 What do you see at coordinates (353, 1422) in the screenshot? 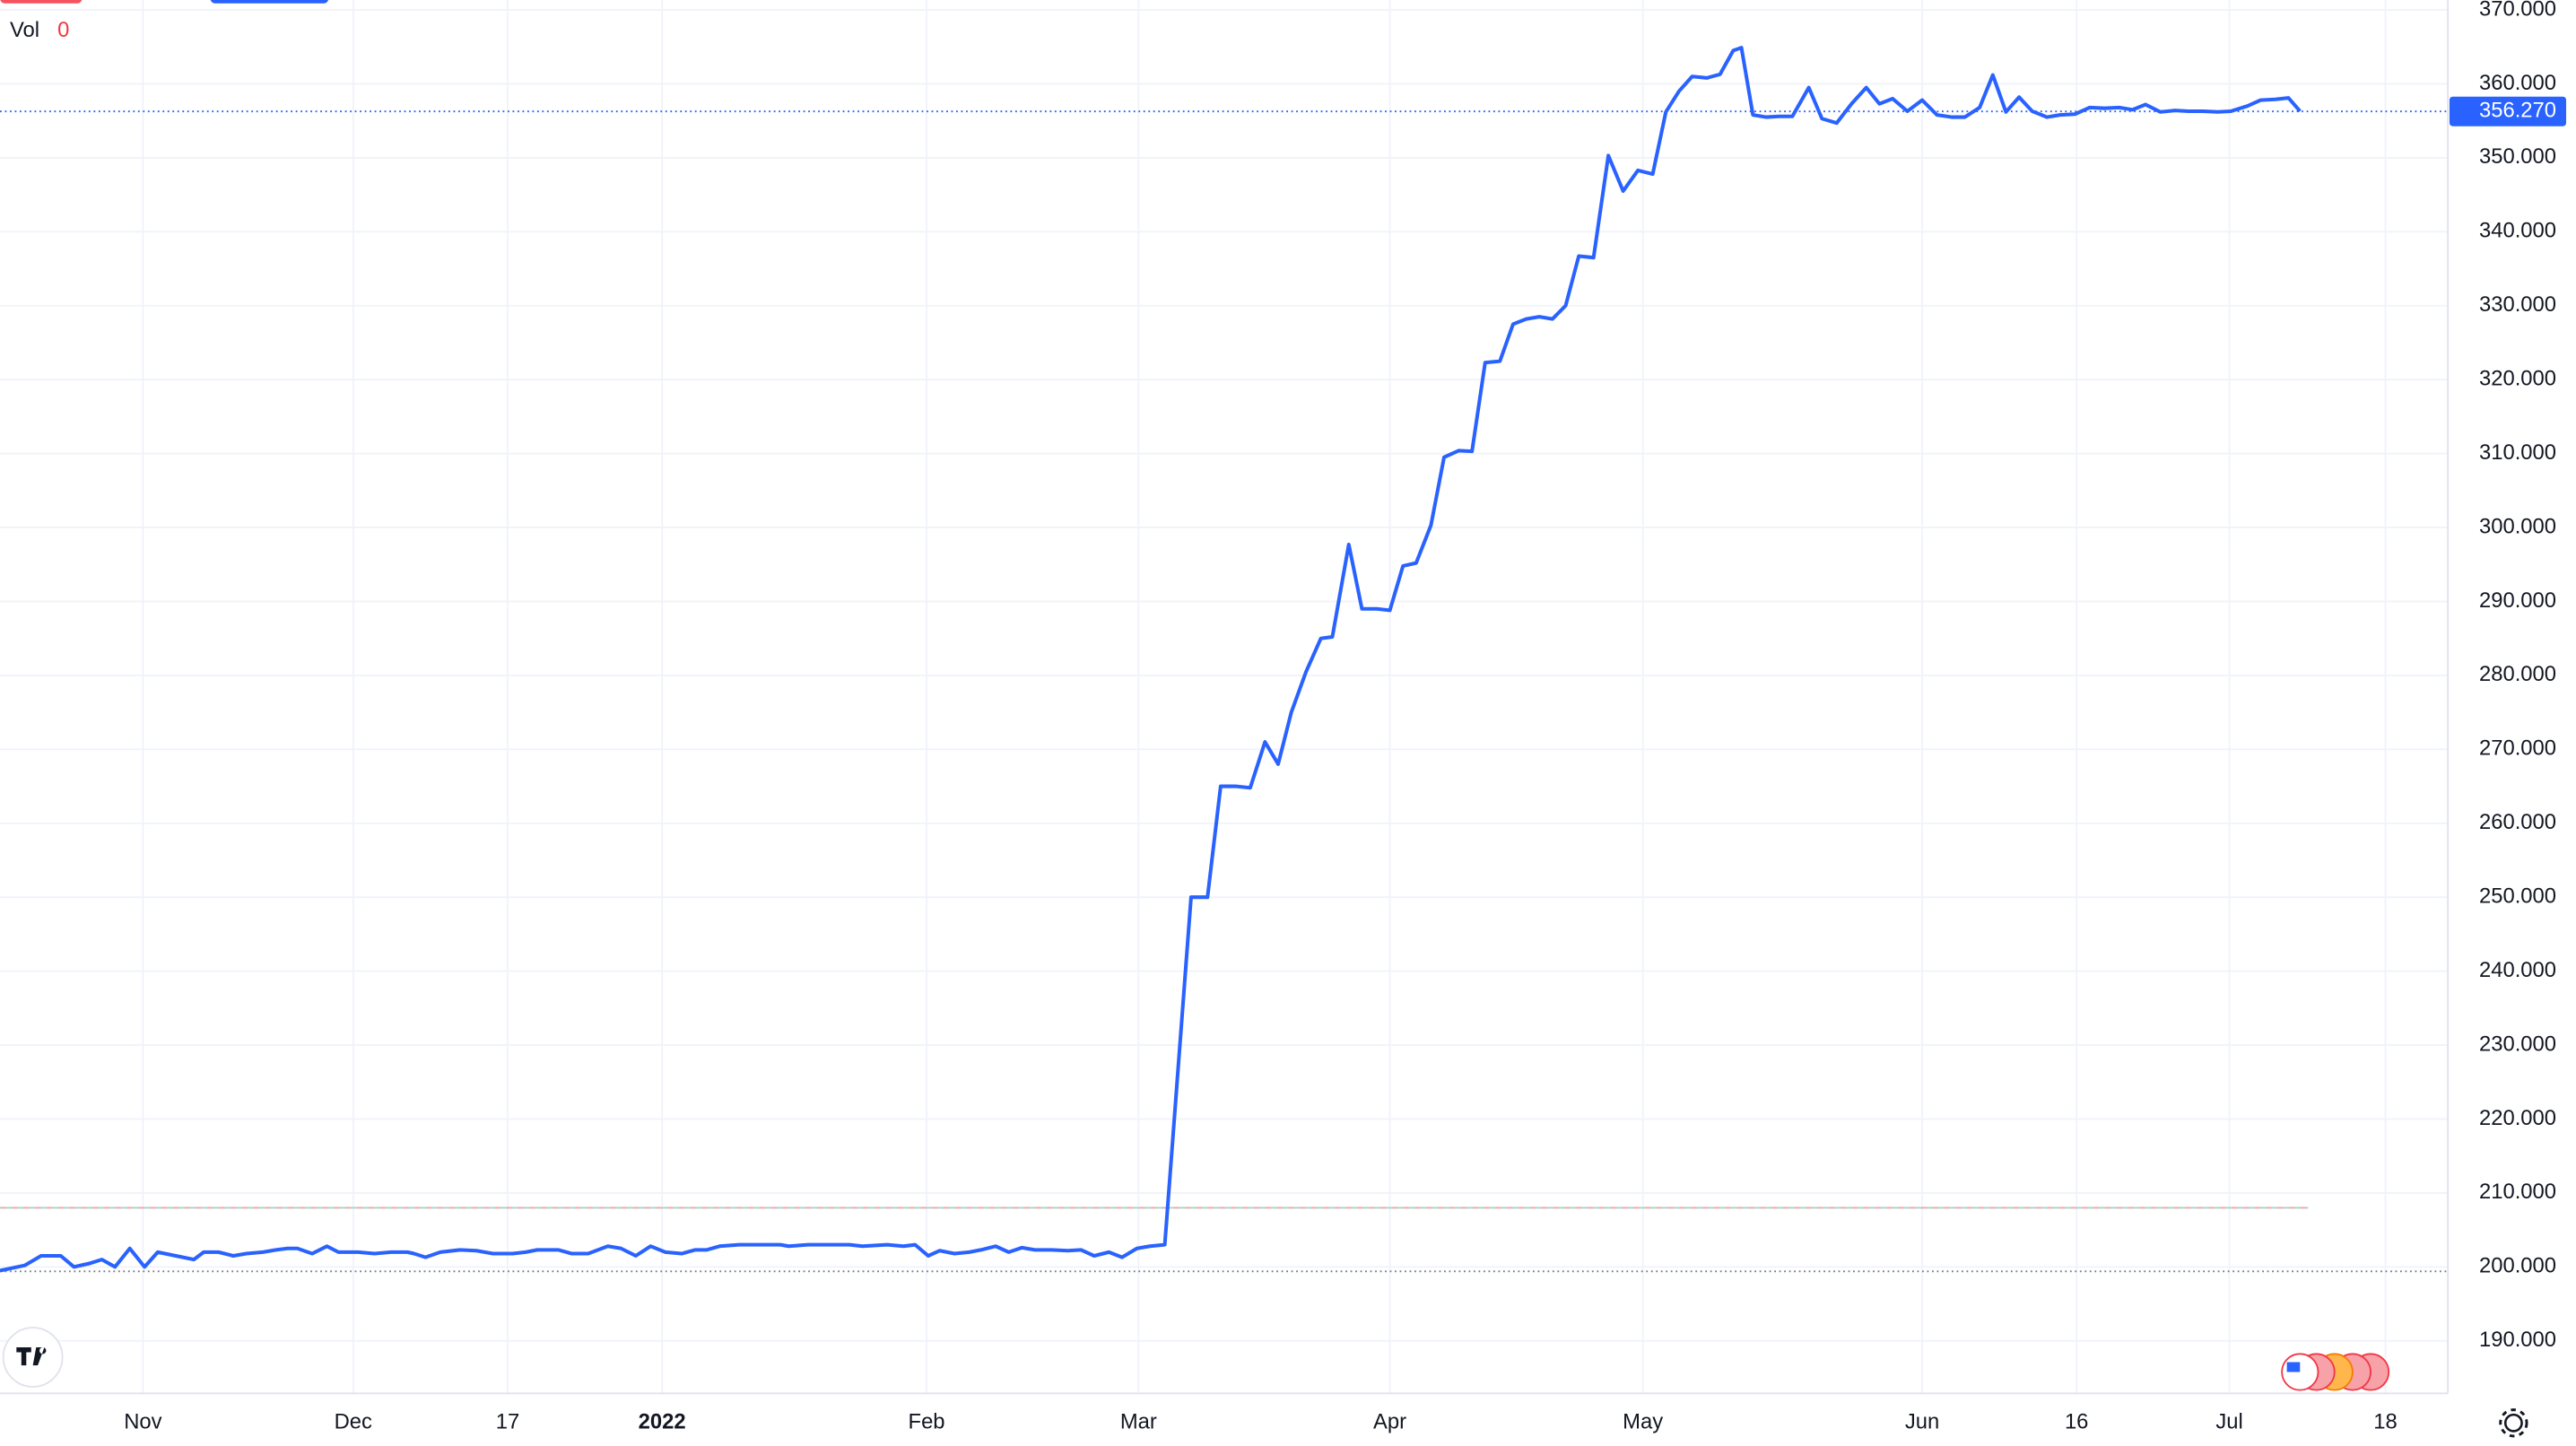
I see `x-tick-label: Dec` at bounding box center [353, 1422].